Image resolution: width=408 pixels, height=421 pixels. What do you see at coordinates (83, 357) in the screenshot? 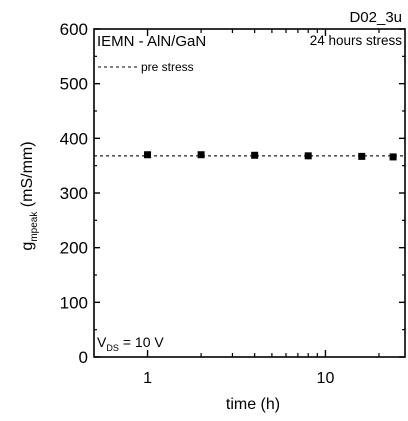
I see `y-tick-label: 0` at bounding box center [83, 357].